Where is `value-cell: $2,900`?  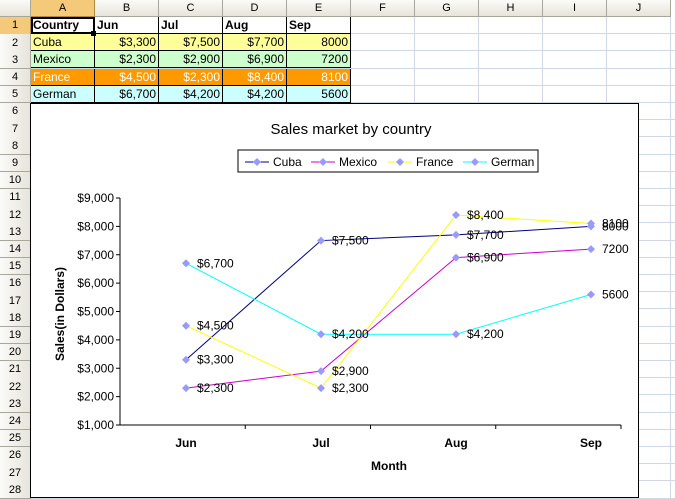
value-cell: $2,900 is located at coordinates (191, 60).